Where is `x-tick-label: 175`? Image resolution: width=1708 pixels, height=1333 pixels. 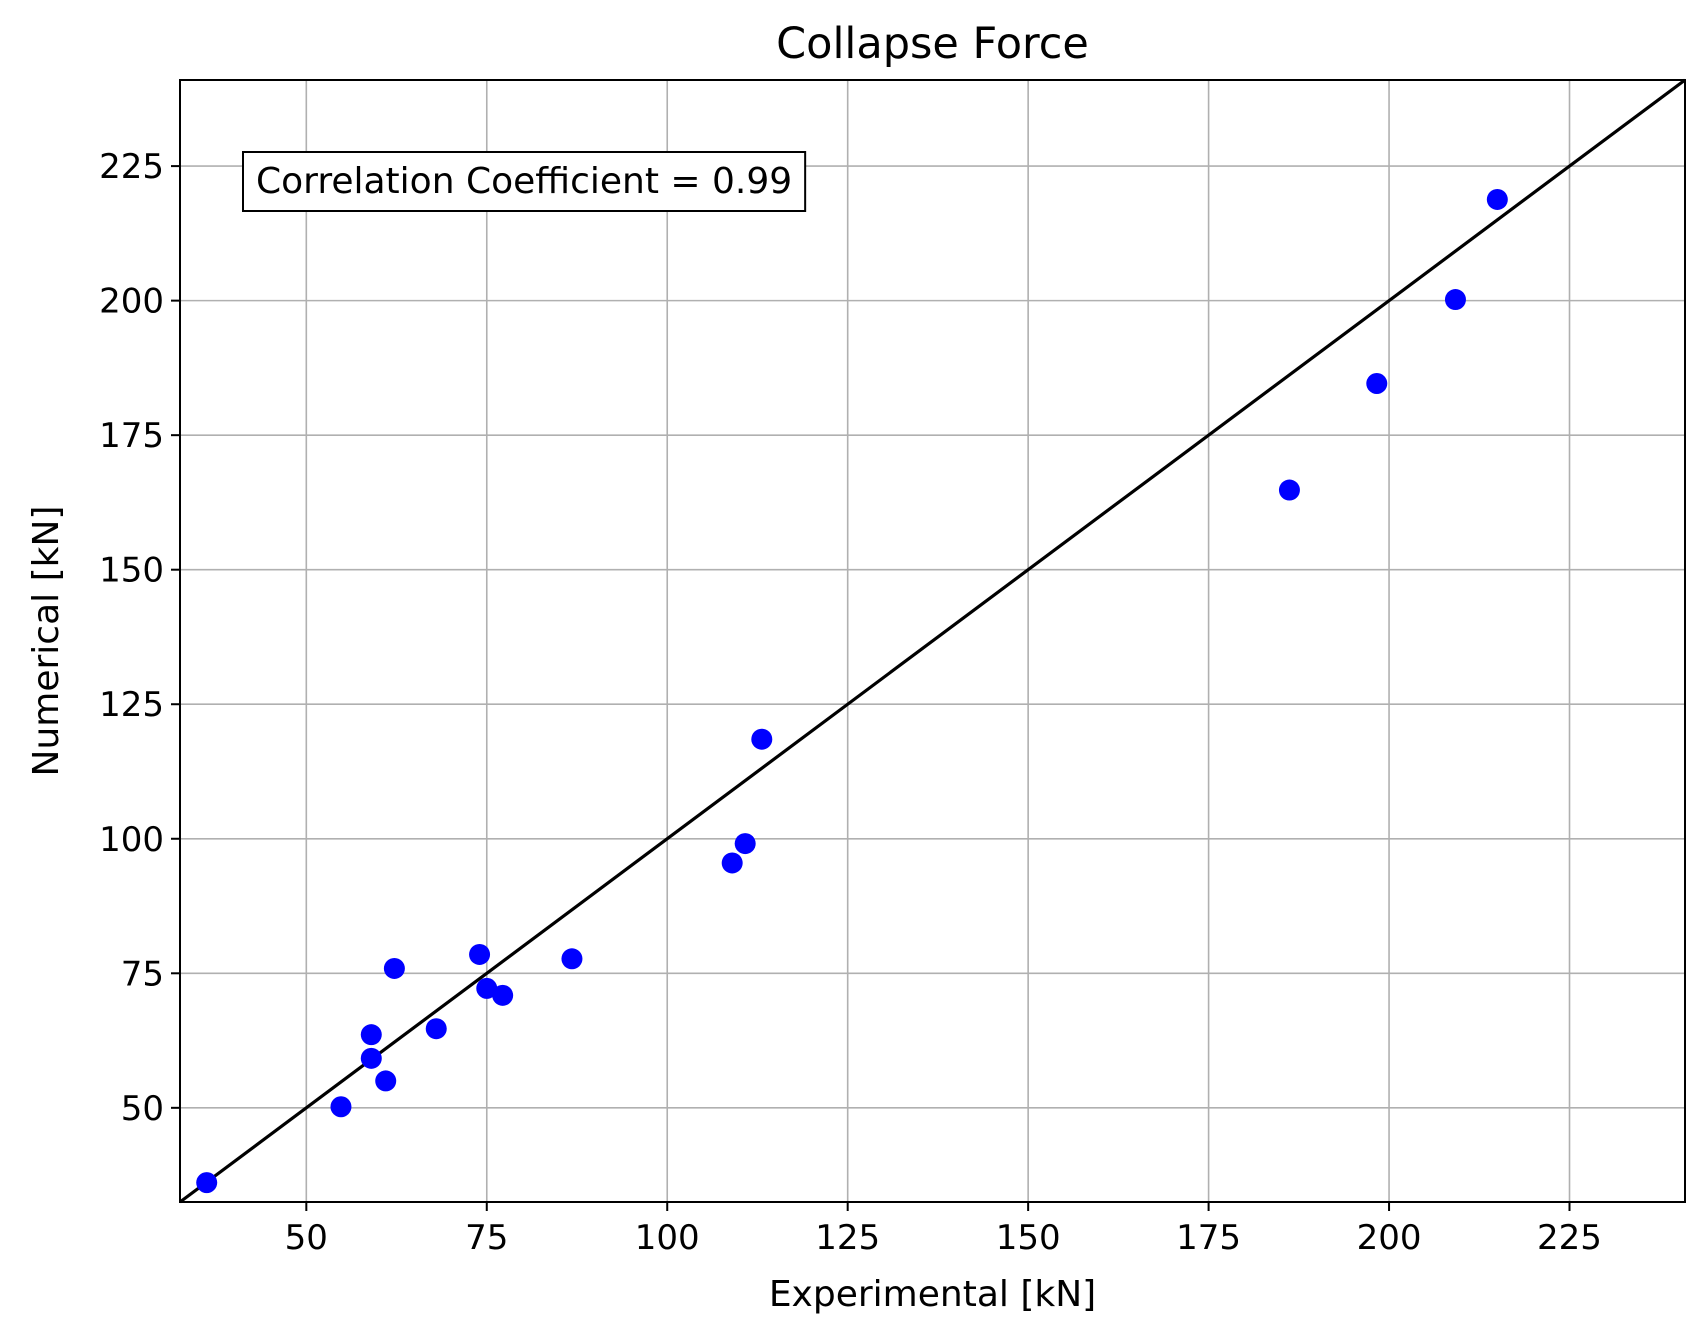
x-tick-label: 175 is located at coordinates (1208, 1238).